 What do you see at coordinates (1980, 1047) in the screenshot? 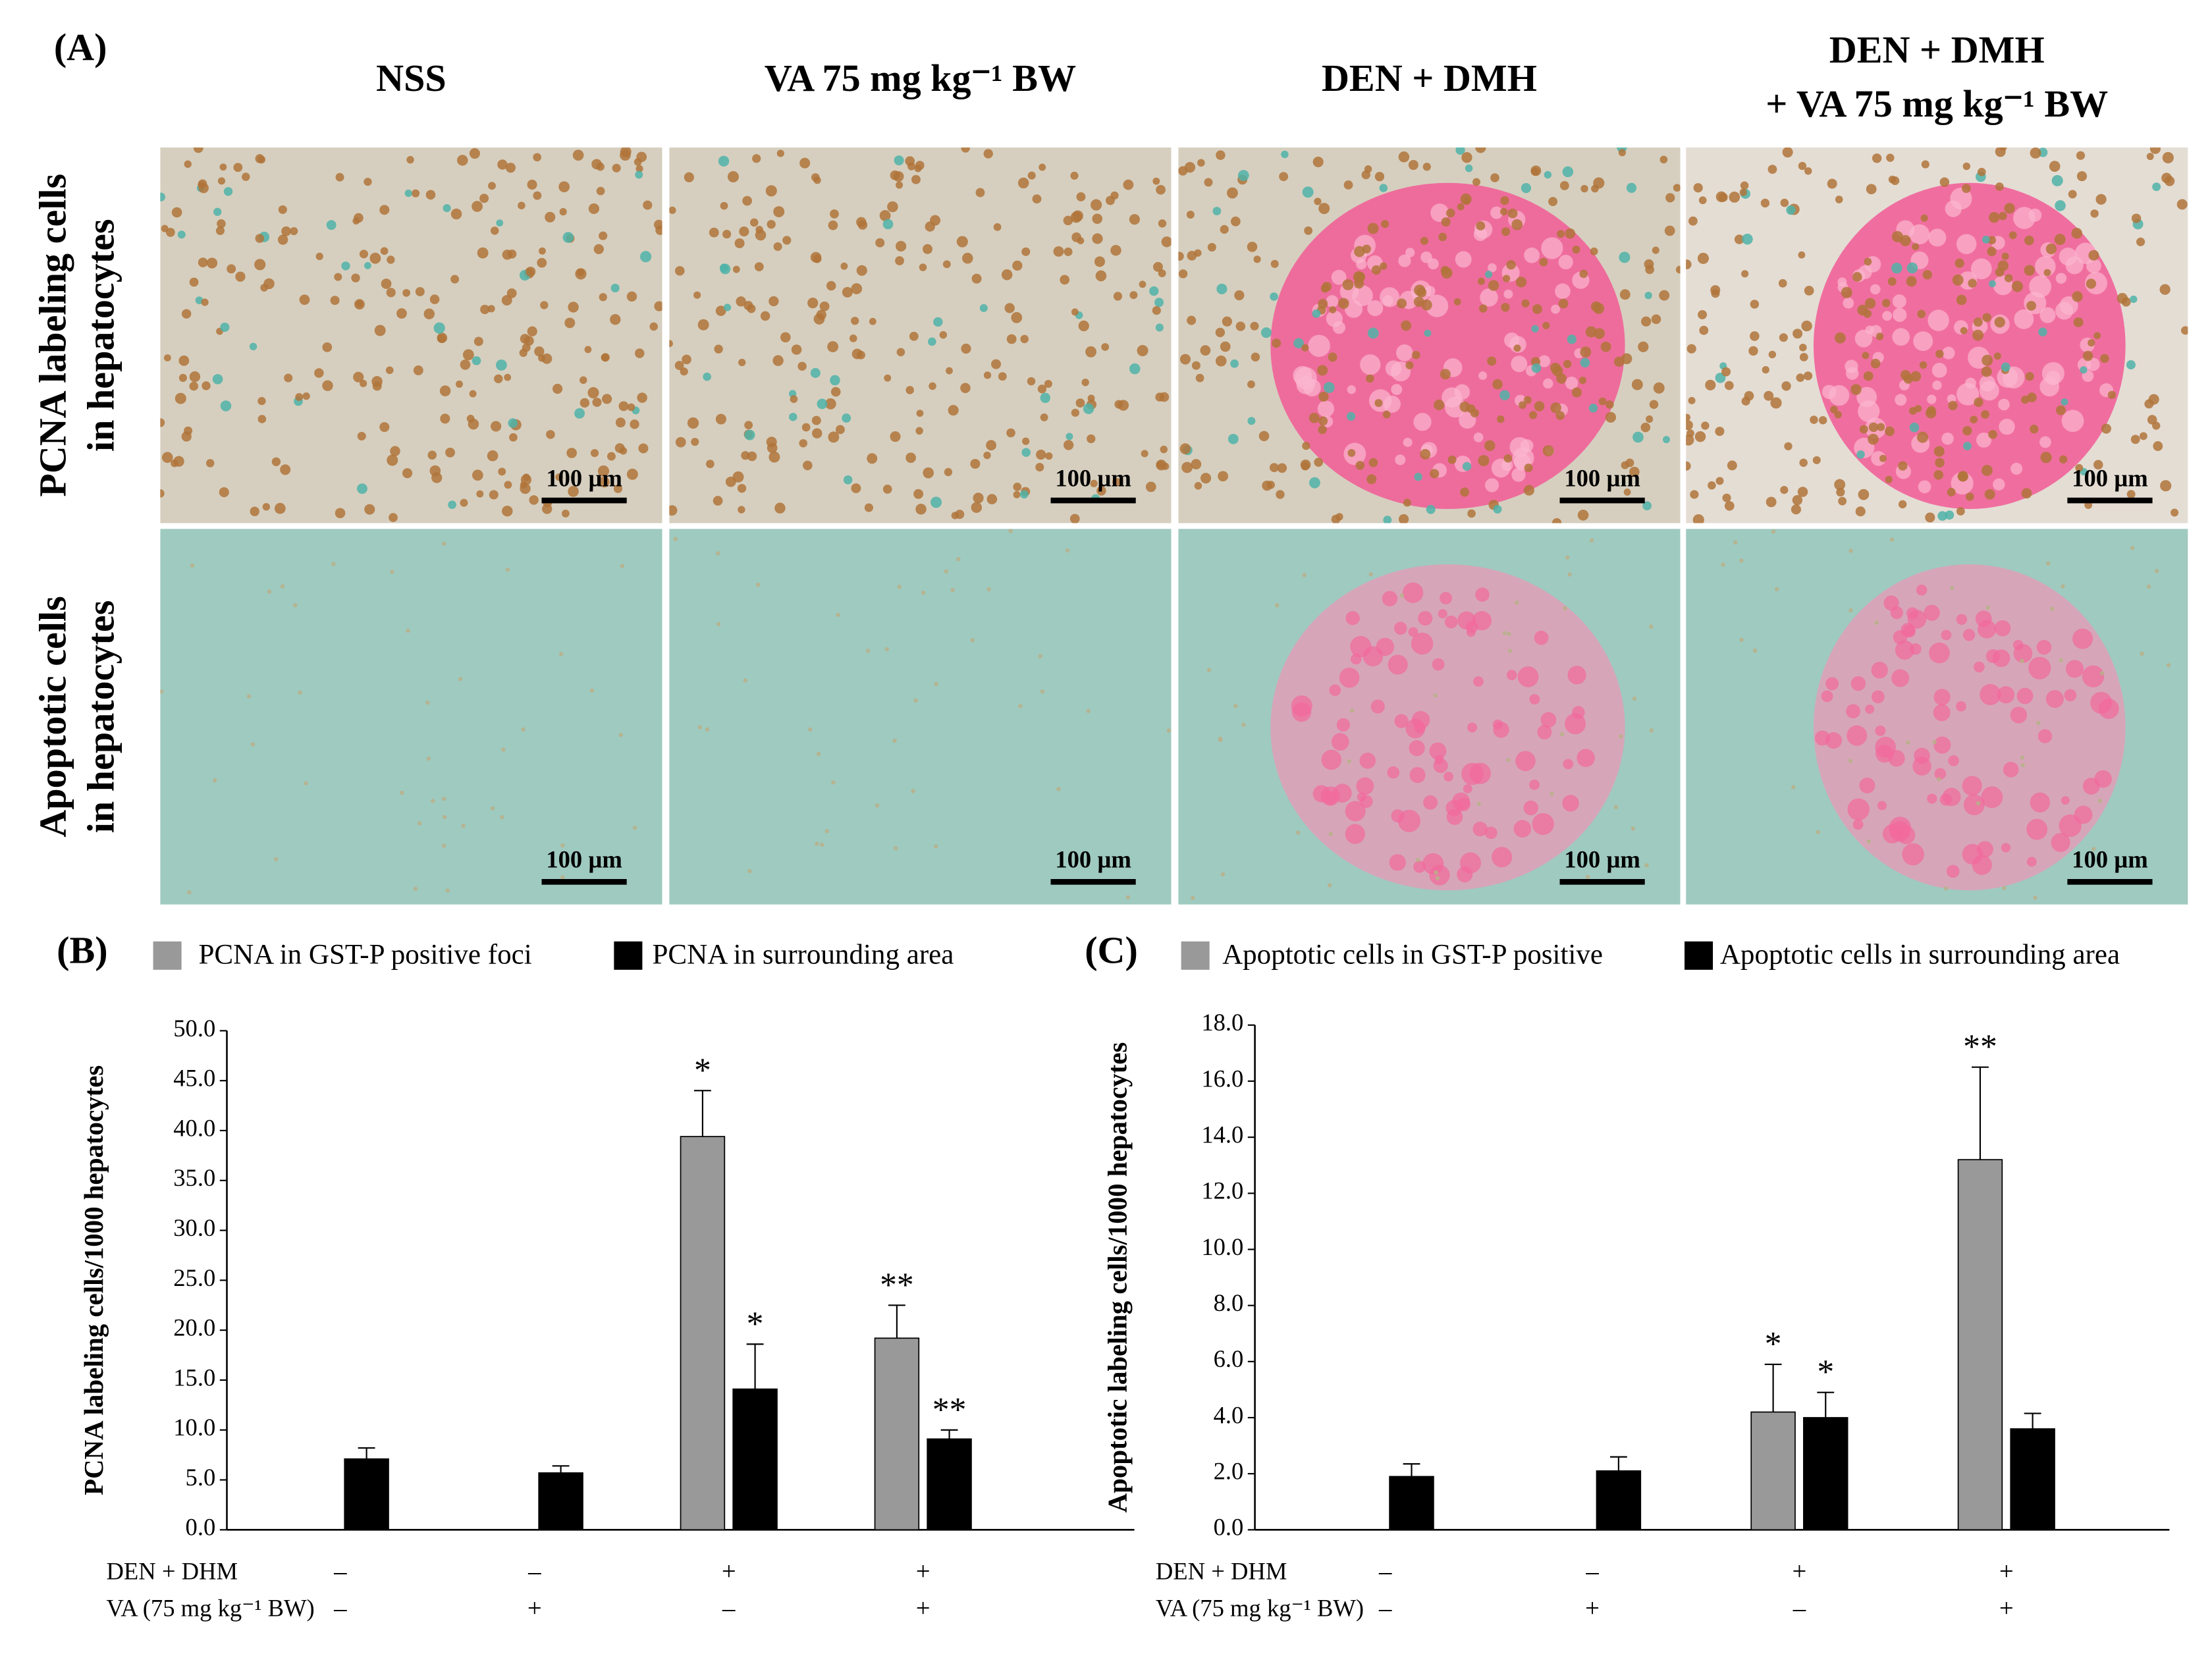
I see `significance: **` at bounding box center [1980, 1047].